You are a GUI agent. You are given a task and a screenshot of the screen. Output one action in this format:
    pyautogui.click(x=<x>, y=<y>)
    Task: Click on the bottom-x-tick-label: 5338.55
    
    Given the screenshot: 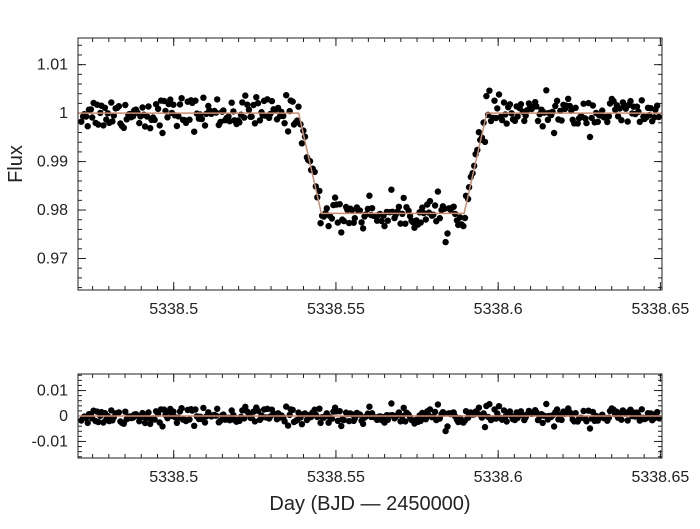 What is the action you would take?
    pyautogui.click(x=336, y=477)
    